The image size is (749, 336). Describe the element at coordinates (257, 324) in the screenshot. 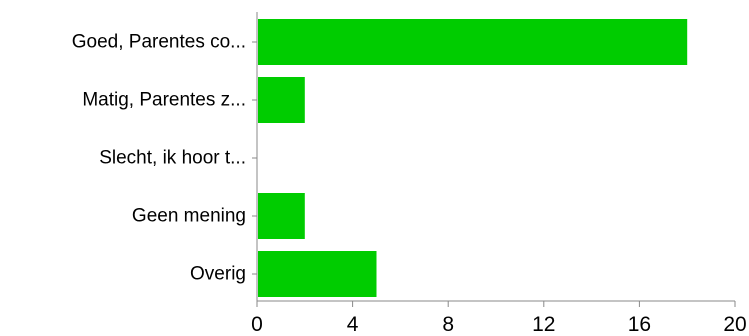

I see `x-tick-label-0: 0` at that location.